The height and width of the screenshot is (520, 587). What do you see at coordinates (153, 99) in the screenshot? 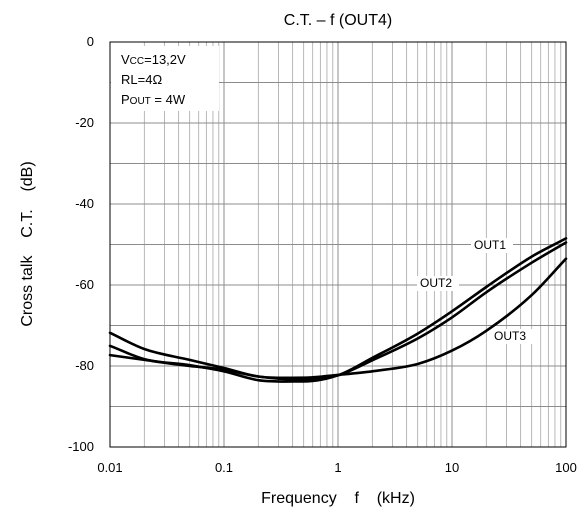
I see `condition-line: POUT = 4W` at bounding box center [153, 99].